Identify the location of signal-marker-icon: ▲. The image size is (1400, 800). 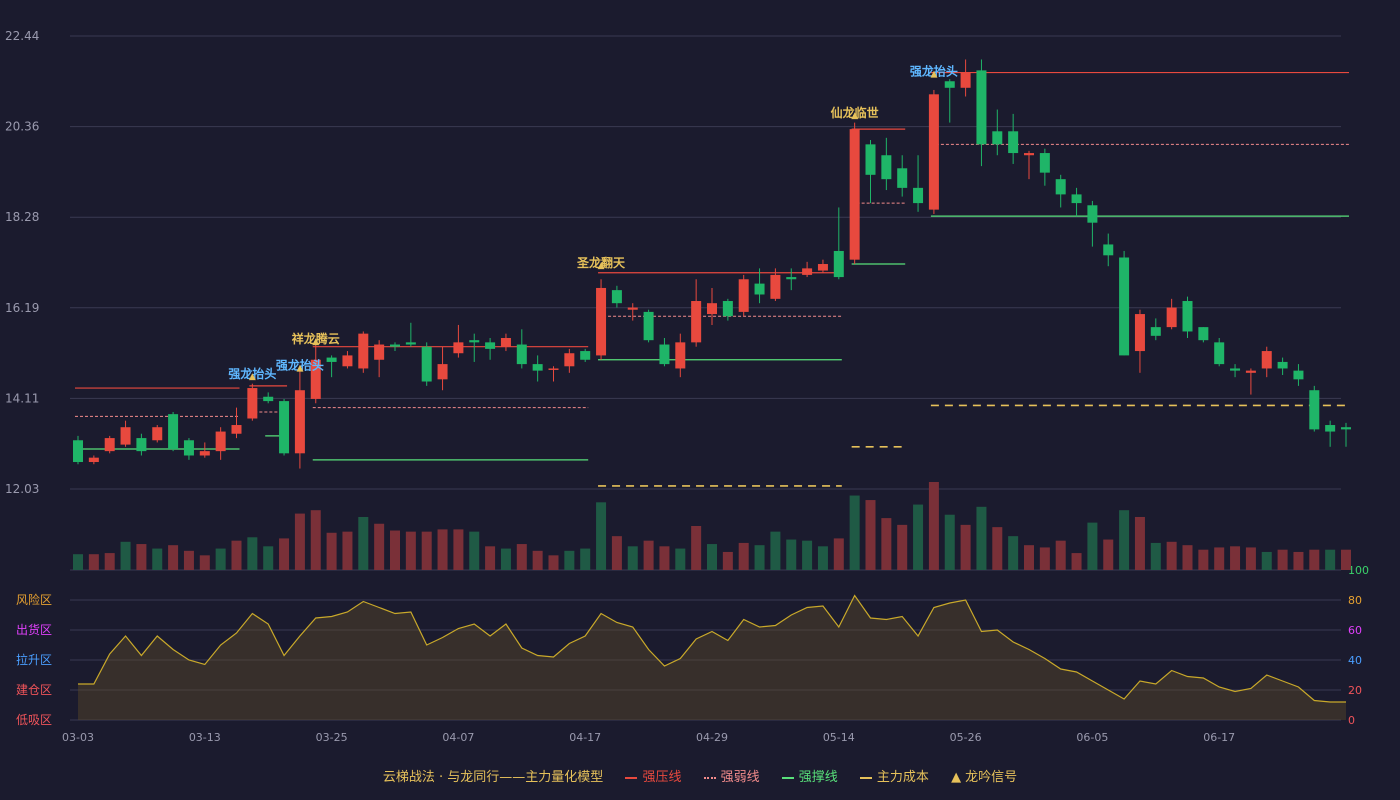
(299, 368).